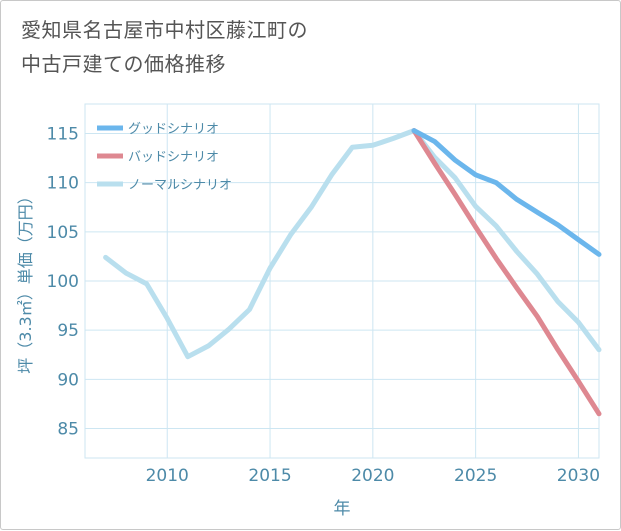 This screenshot has width=621, height=531. What do you see at coordinates (164, 30) in the screenshot?
I see `chart-title-line-1: 愛知県名古屋市中村区藤江町の` at bounding box center [164, 30].